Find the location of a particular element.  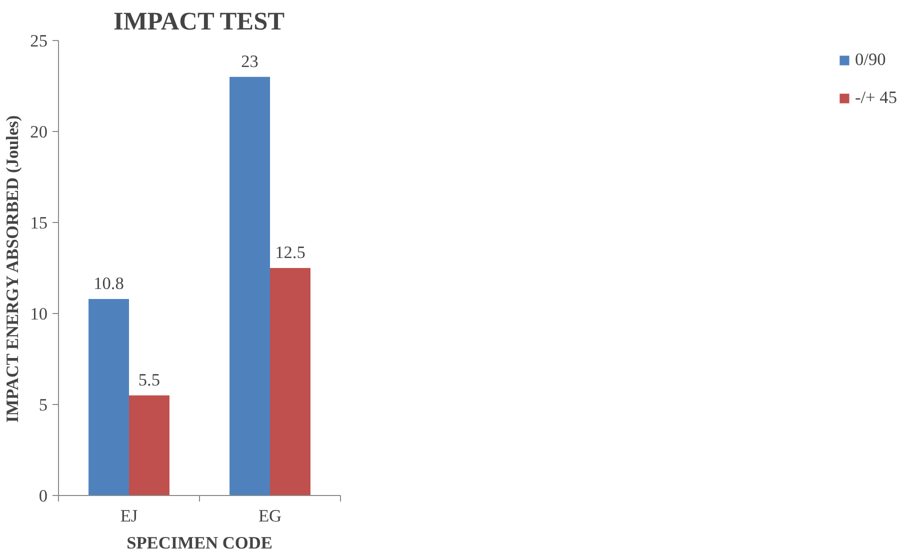

y-tick-label: 0 is located at coordinates (43, 496).